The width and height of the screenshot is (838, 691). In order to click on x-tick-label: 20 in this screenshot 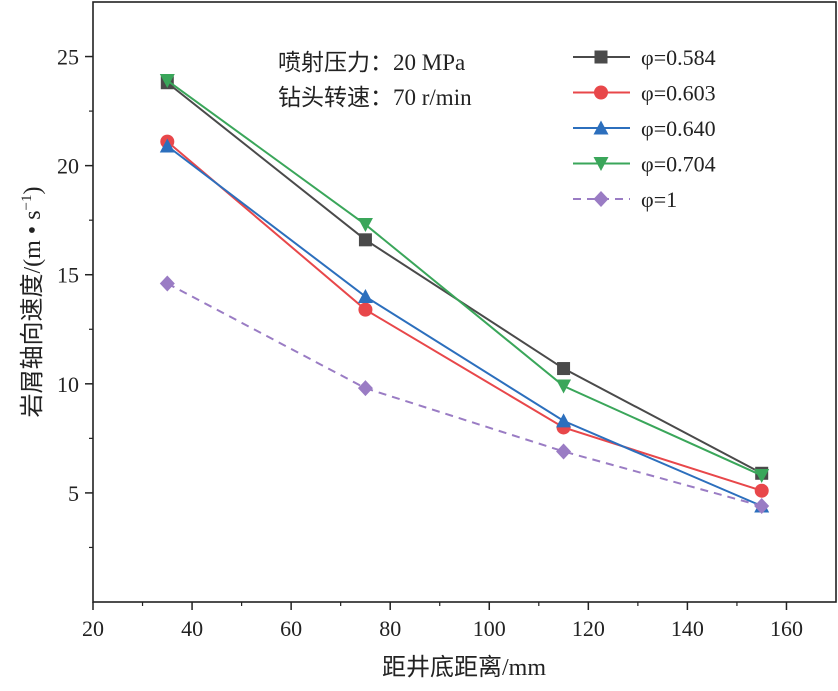, I will do `click(93, 628)`.